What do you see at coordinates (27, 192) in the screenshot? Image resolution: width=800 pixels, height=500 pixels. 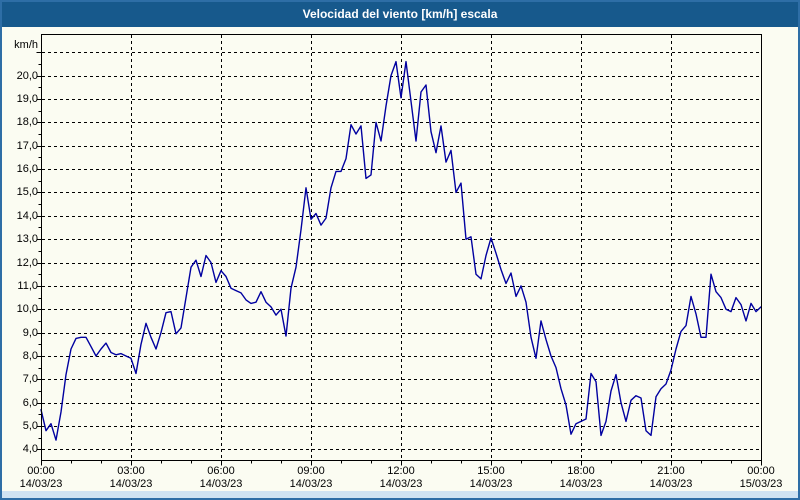 I see `y-tick-label: 15,0` at bounding box center [27, 192].